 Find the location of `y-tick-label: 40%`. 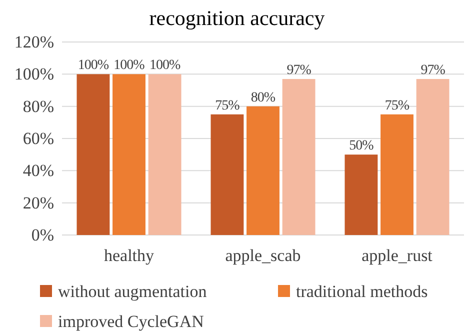

y-tick-label: 40% is located at coordinates (38, 170).